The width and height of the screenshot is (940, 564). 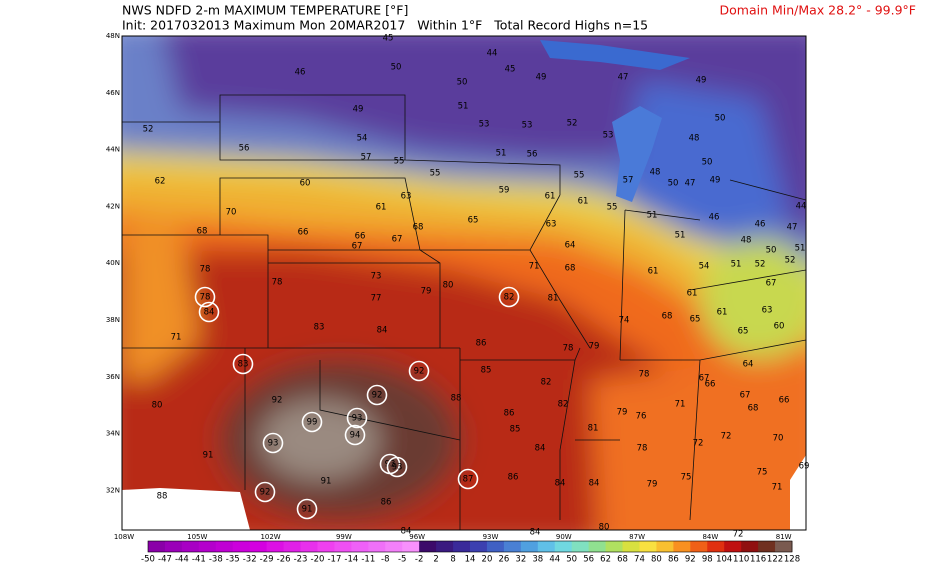 What do you see at coordinates (399, 162) in the screenshot?
I see `map-value: 55` at bounding box center [399, 162].